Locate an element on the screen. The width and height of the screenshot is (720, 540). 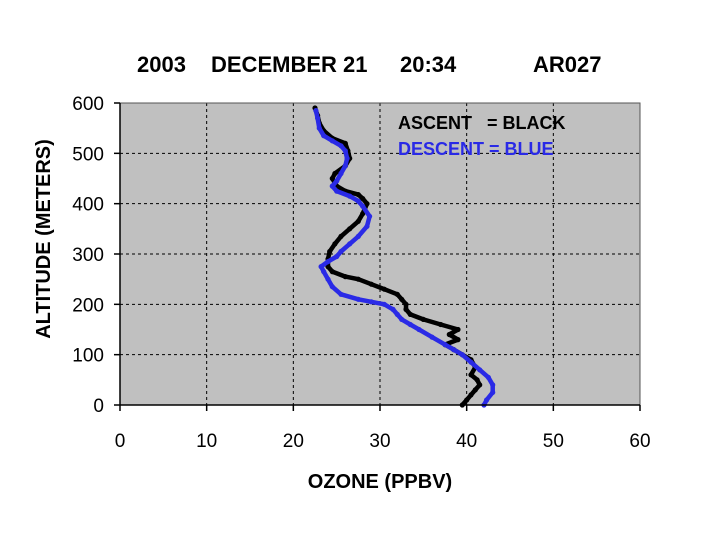
series-group is located at coordinates (404, 256).